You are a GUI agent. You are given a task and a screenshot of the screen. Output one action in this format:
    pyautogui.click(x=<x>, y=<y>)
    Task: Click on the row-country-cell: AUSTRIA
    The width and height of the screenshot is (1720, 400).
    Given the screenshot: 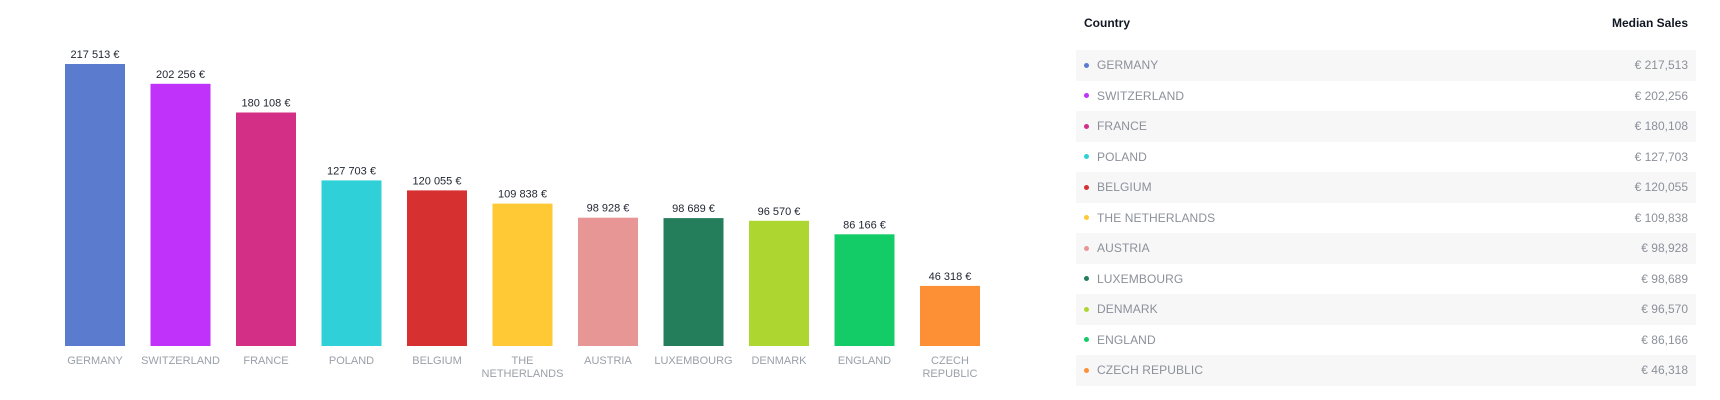 What is the action you would take?
    pyautogui.click(x=1117, y=248)
    